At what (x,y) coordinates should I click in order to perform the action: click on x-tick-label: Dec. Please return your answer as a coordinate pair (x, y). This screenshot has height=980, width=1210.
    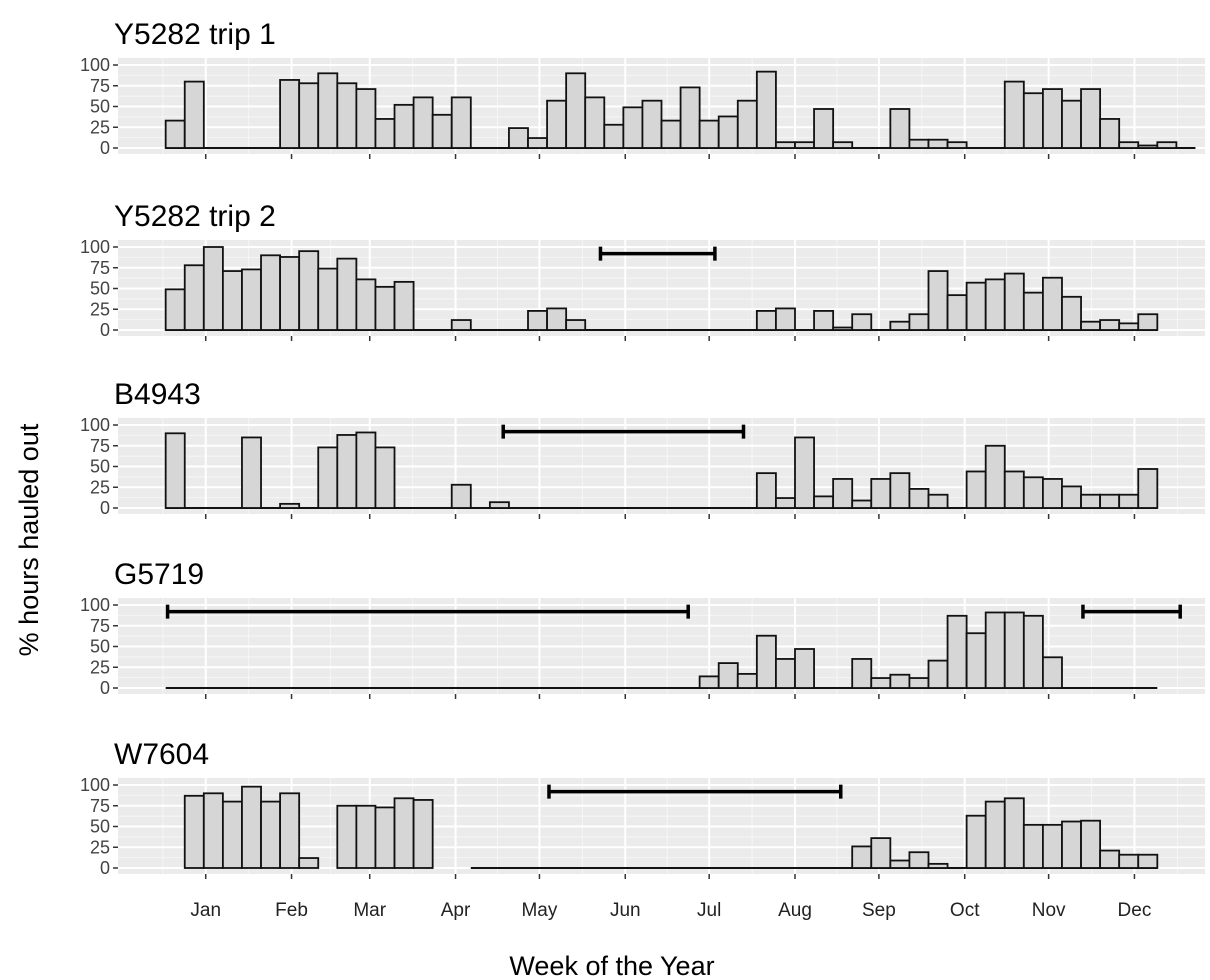
    Looking at the image, I should click on (1135, 910).